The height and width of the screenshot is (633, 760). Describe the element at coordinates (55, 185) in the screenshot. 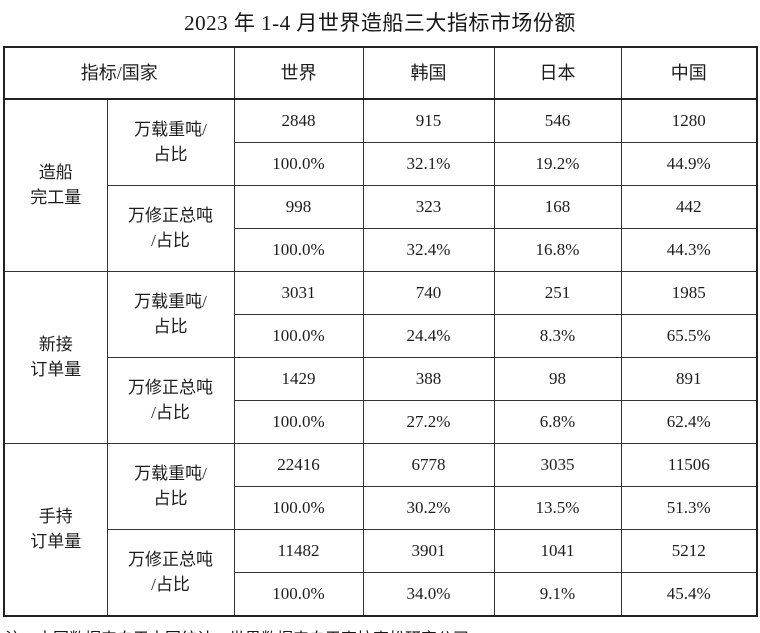

I see `group-label-completions: 造船 完工量` at that location.